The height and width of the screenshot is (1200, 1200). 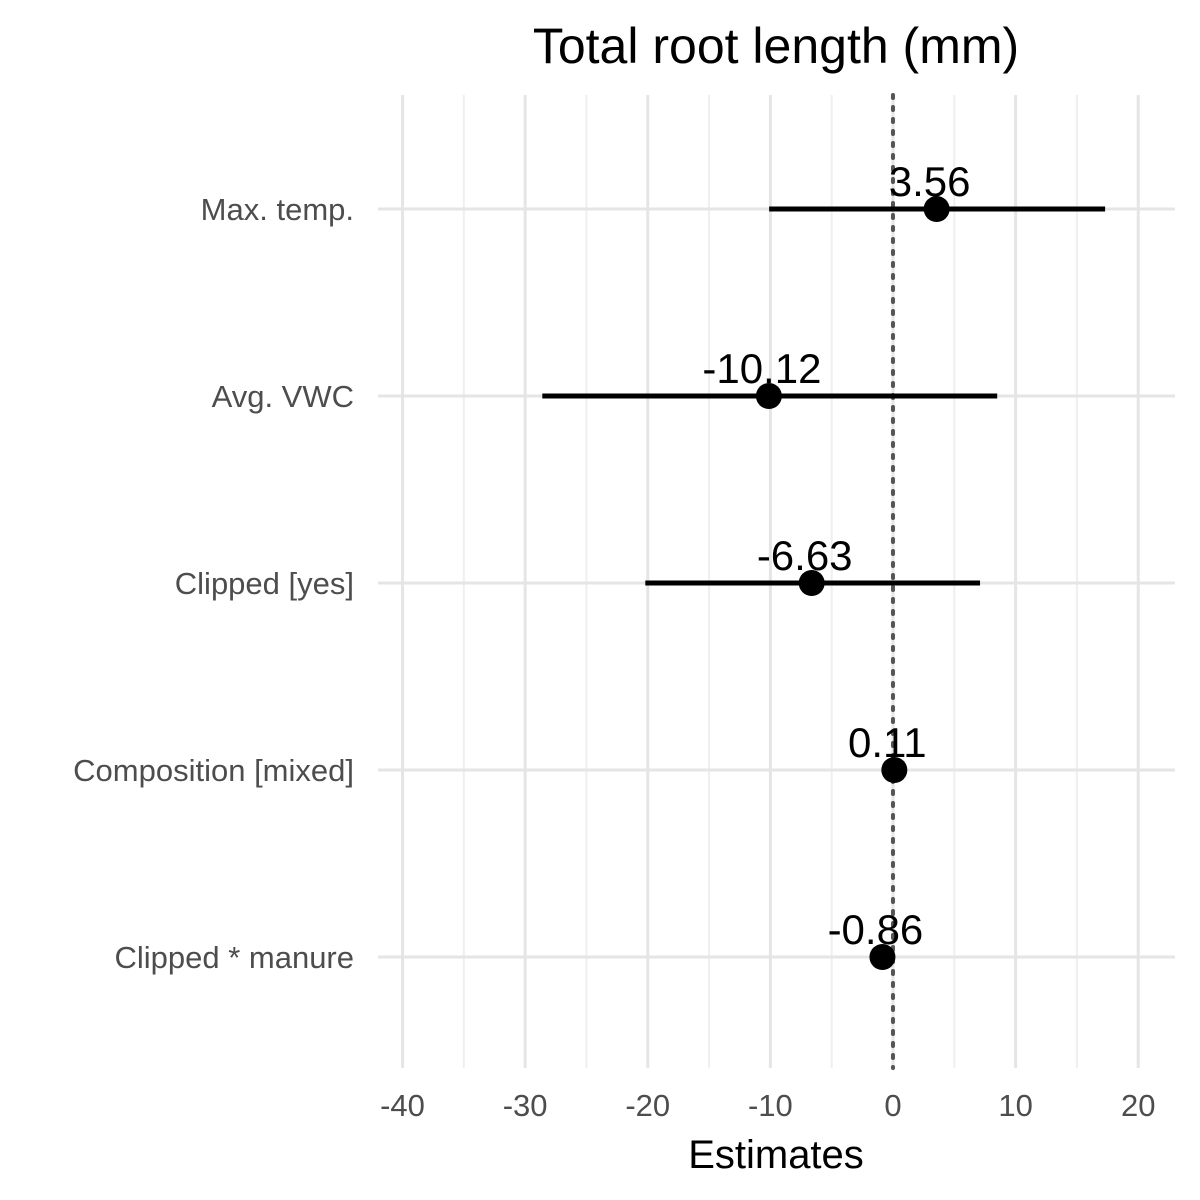 I want to click on category-label: Max. temp., so click(x=277, y=209).